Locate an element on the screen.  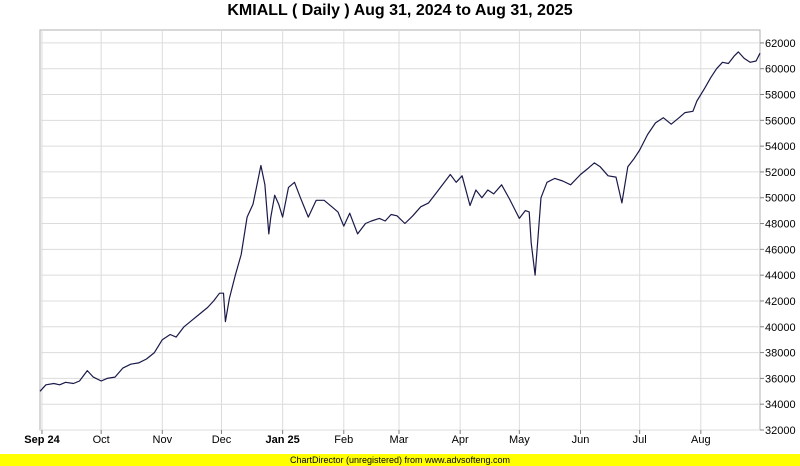
y-tick-label: 58000 is located at coordinates (780, 96).